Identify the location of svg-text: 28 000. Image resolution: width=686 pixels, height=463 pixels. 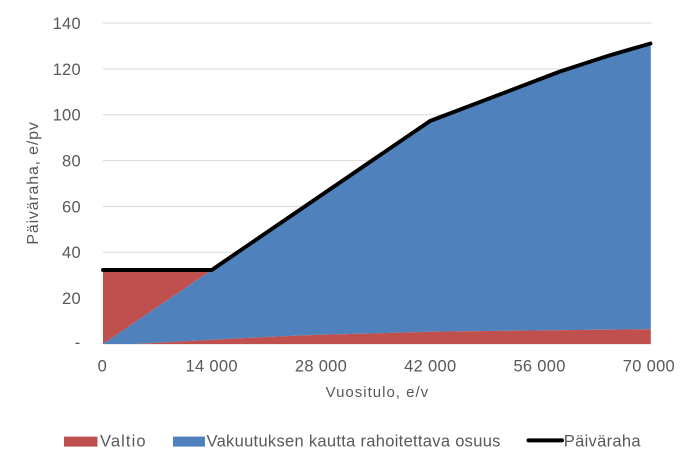
(321, 366).